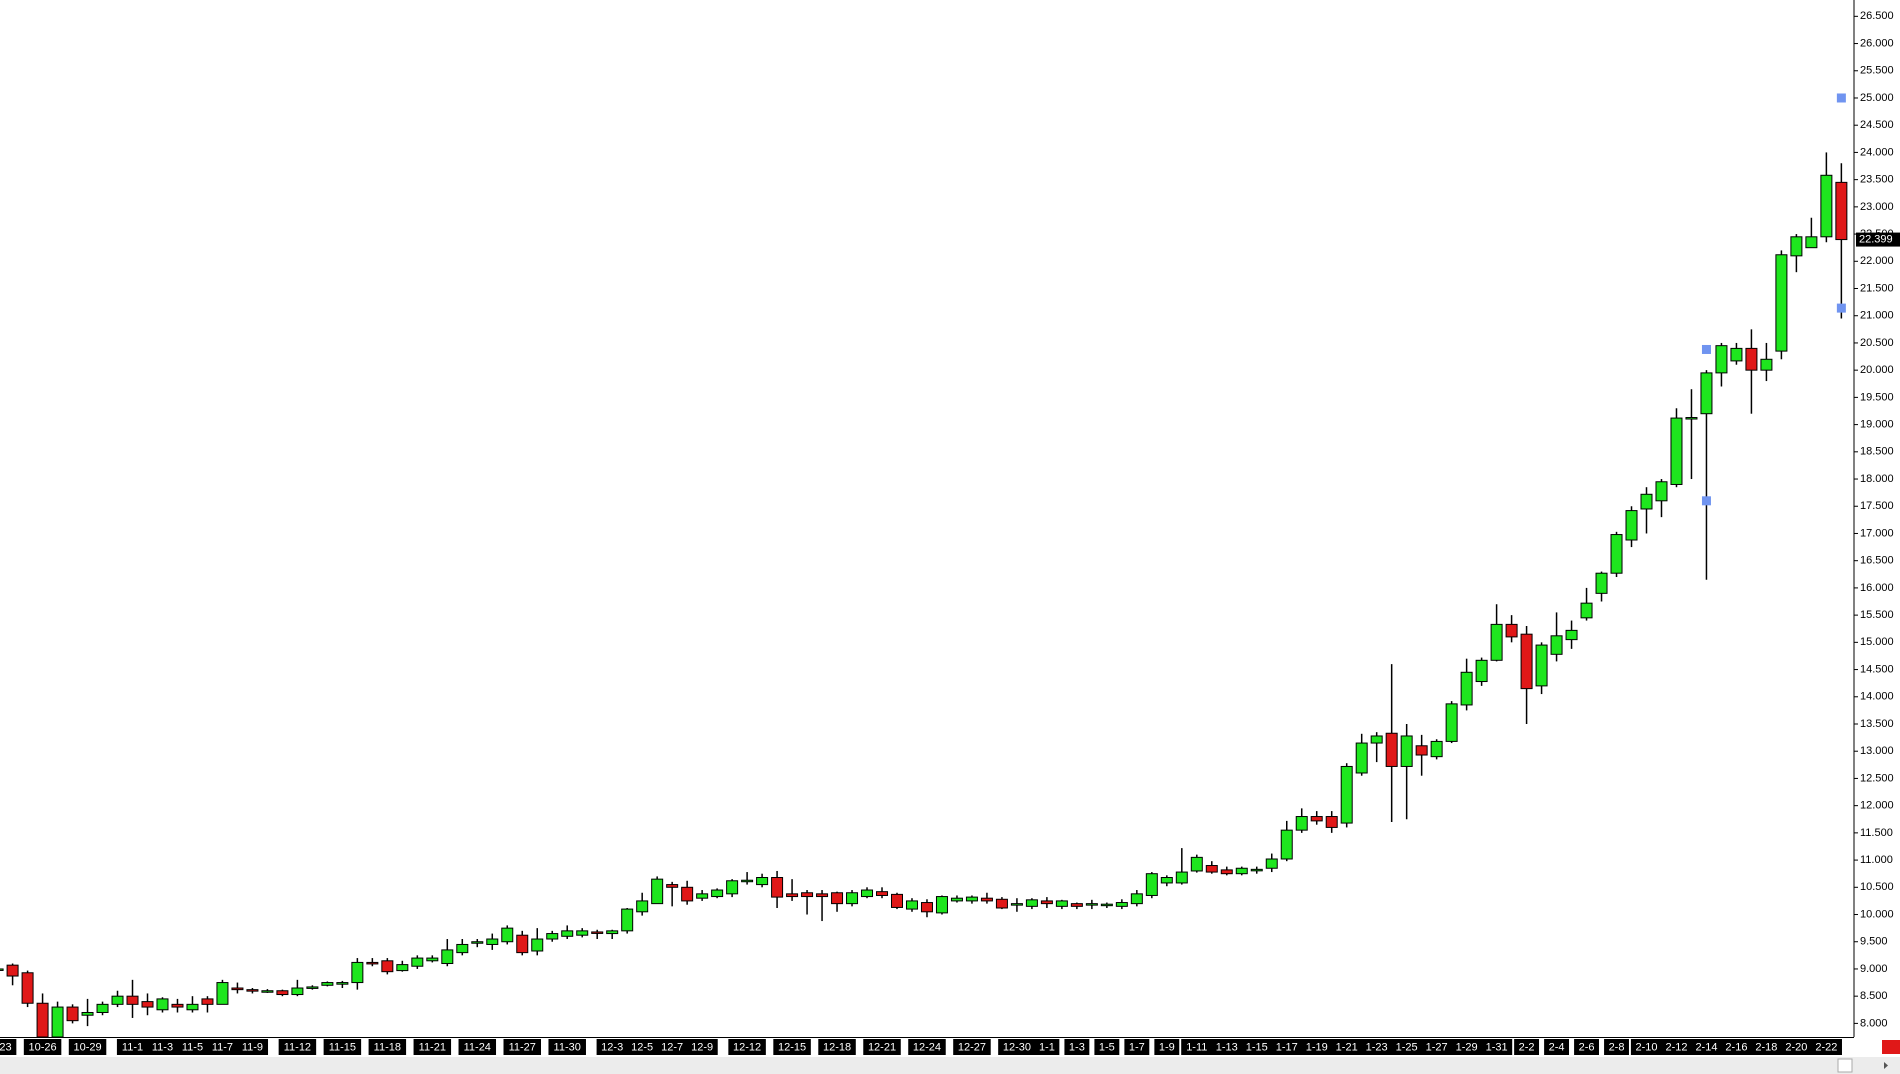  I want to click on x-tick-label: 12-24, so click(927, 1047).